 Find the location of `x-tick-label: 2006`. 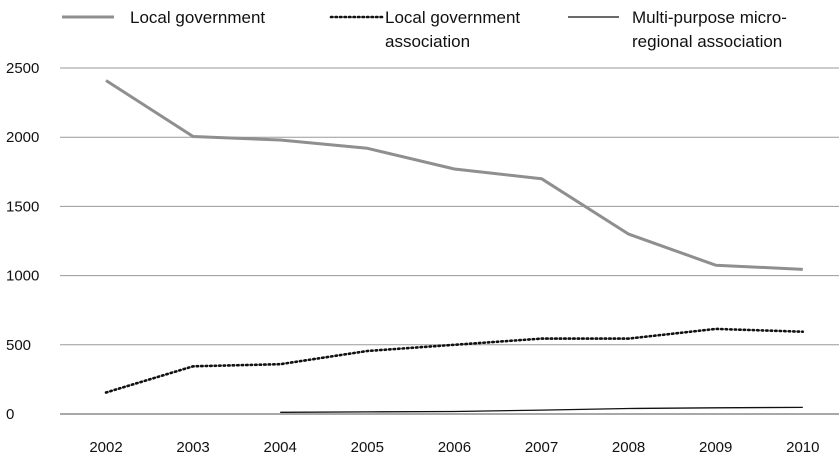

x-tick-label: 2006 is located at coordinates (454, 447).